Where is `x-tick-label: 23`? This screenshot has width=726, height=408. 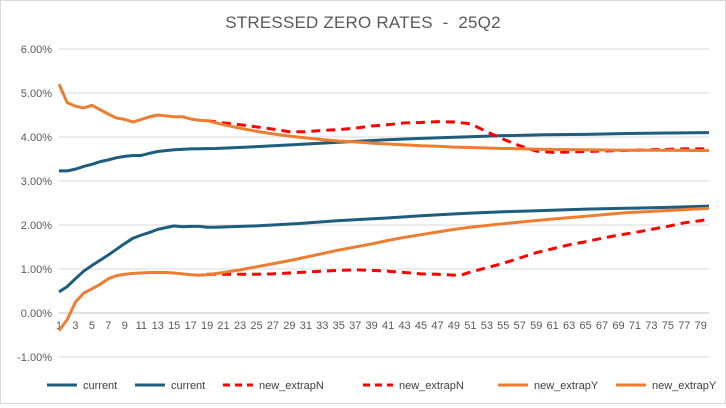
x-tick-label: 23 is located at coordinates (240, 326).